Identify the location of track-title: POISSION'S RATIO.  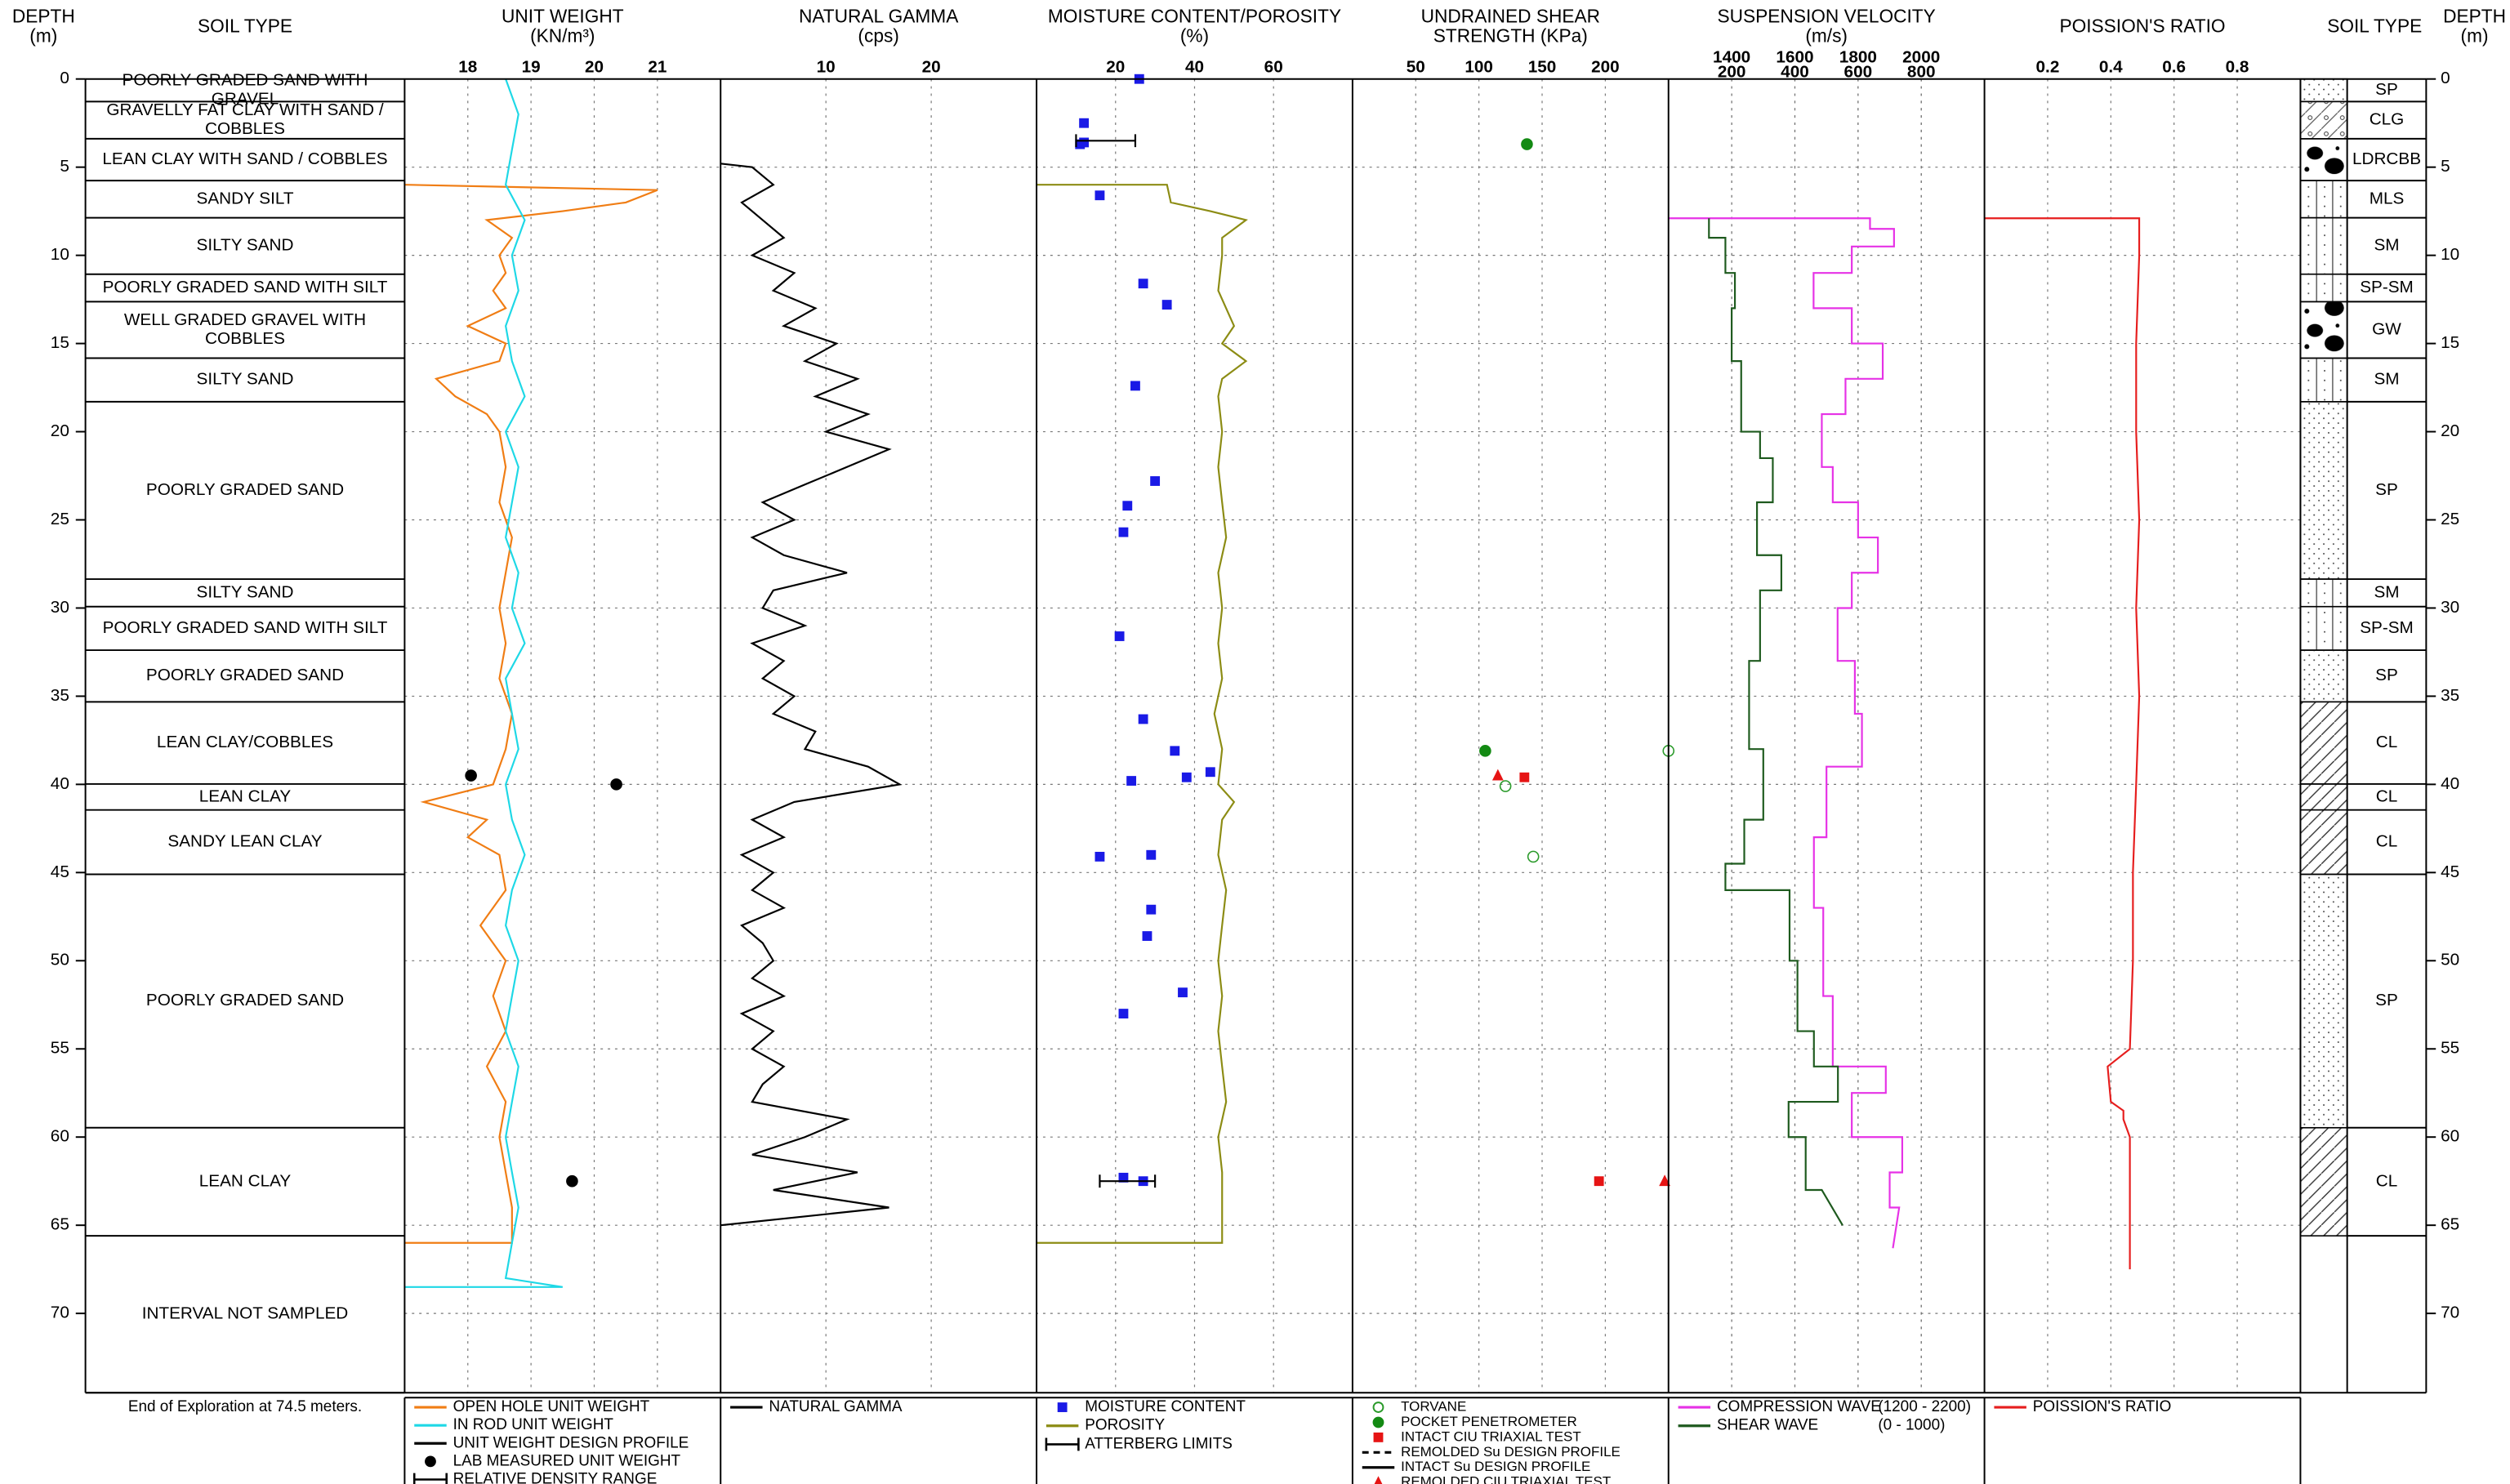
(2142, 26).